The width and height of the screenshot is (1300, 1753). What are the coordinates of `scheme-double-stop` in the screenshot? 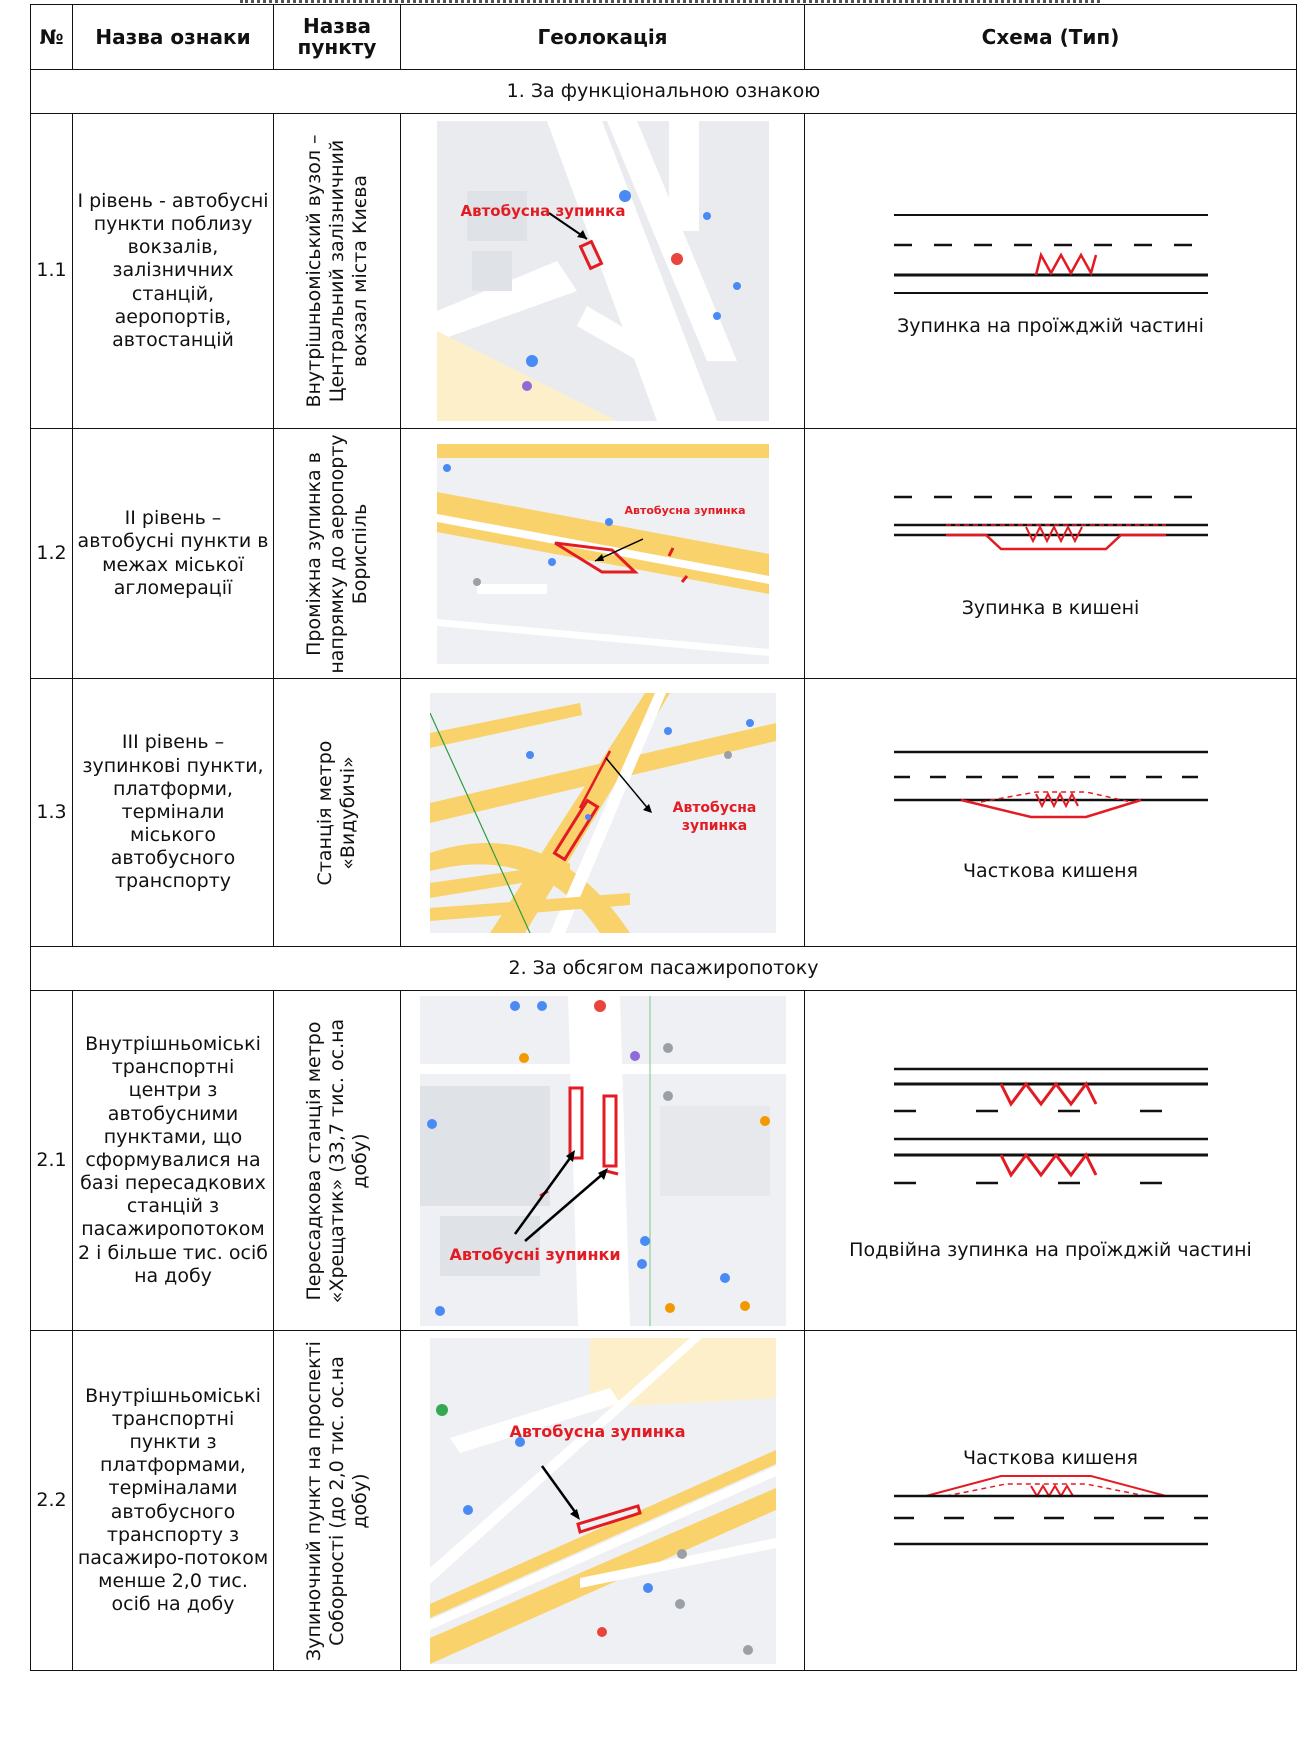 It's located at (1050, 1126).